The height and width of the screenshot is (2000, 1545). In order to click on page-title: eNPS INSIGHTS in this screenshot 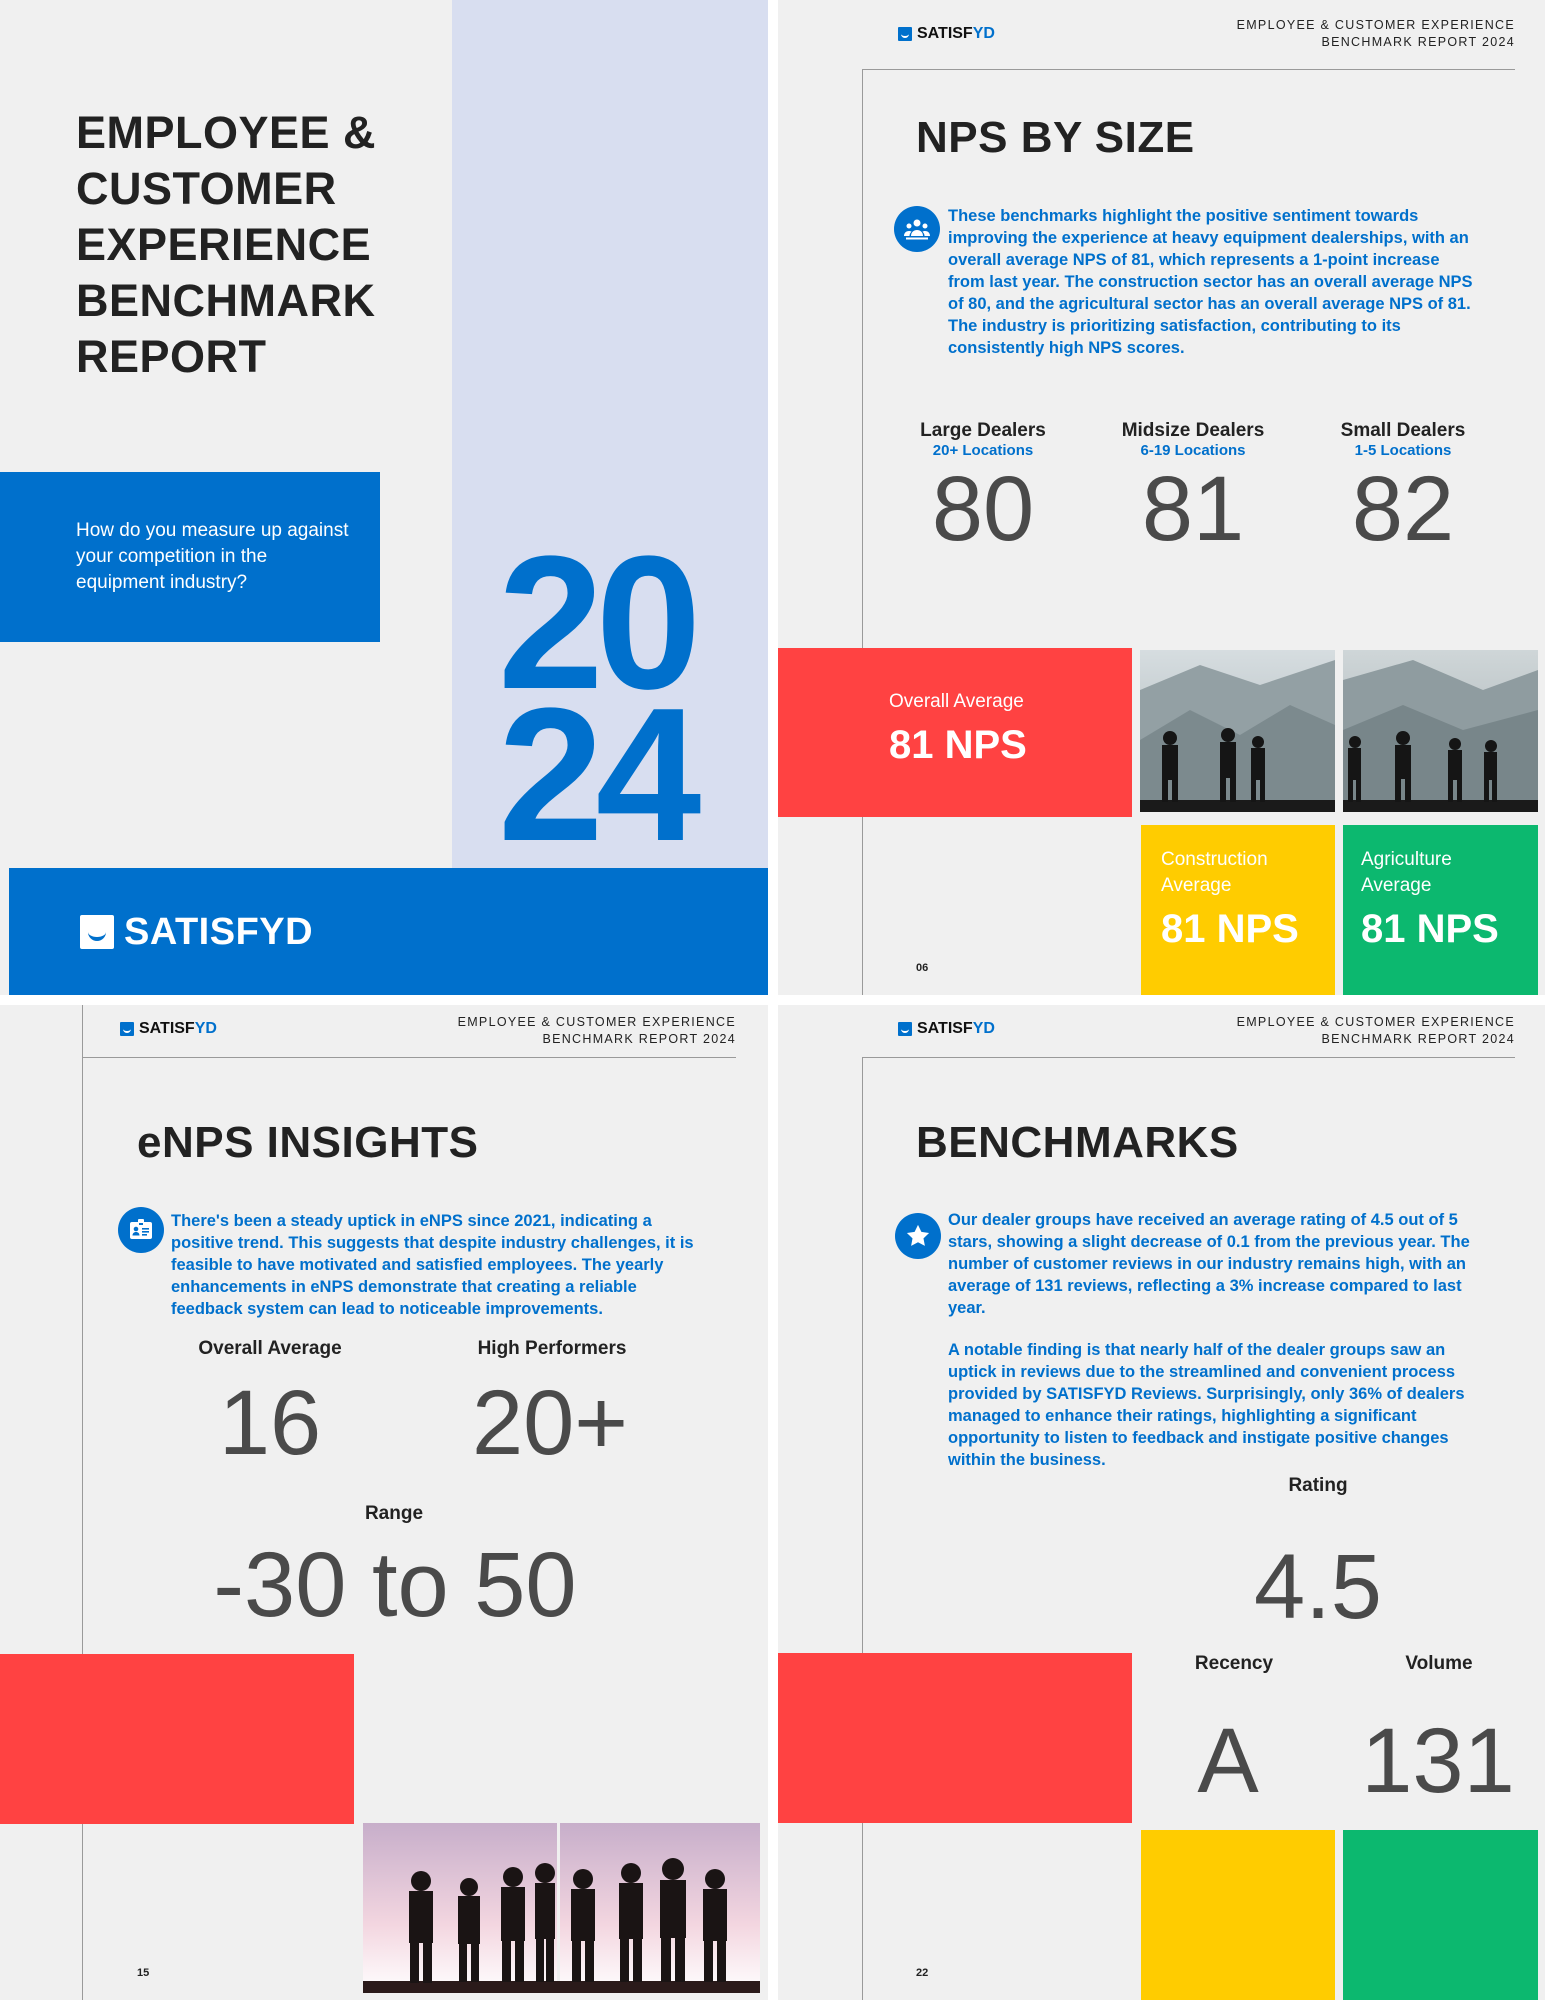, I will do `click(308, 1142)`.